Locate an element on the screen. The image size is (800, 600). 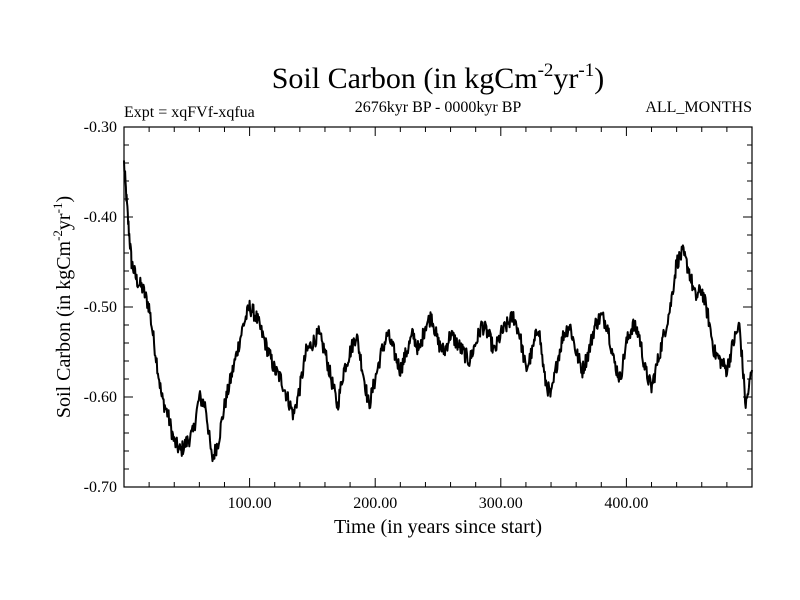
subtitle-right: ALL_MONTHS is located at coordinates (698, 107).